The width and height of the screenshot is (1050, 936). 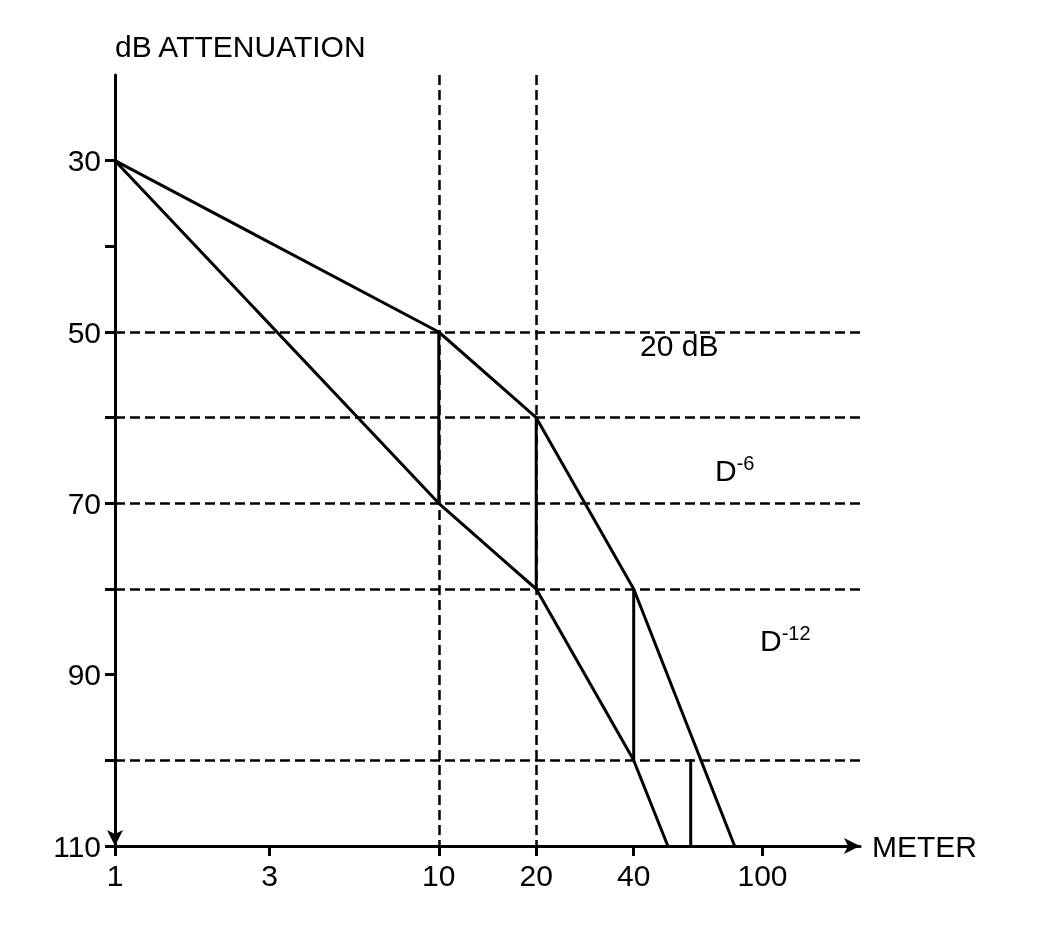 I want to click on x-tick-label: 40, so click(x=634, y=875).